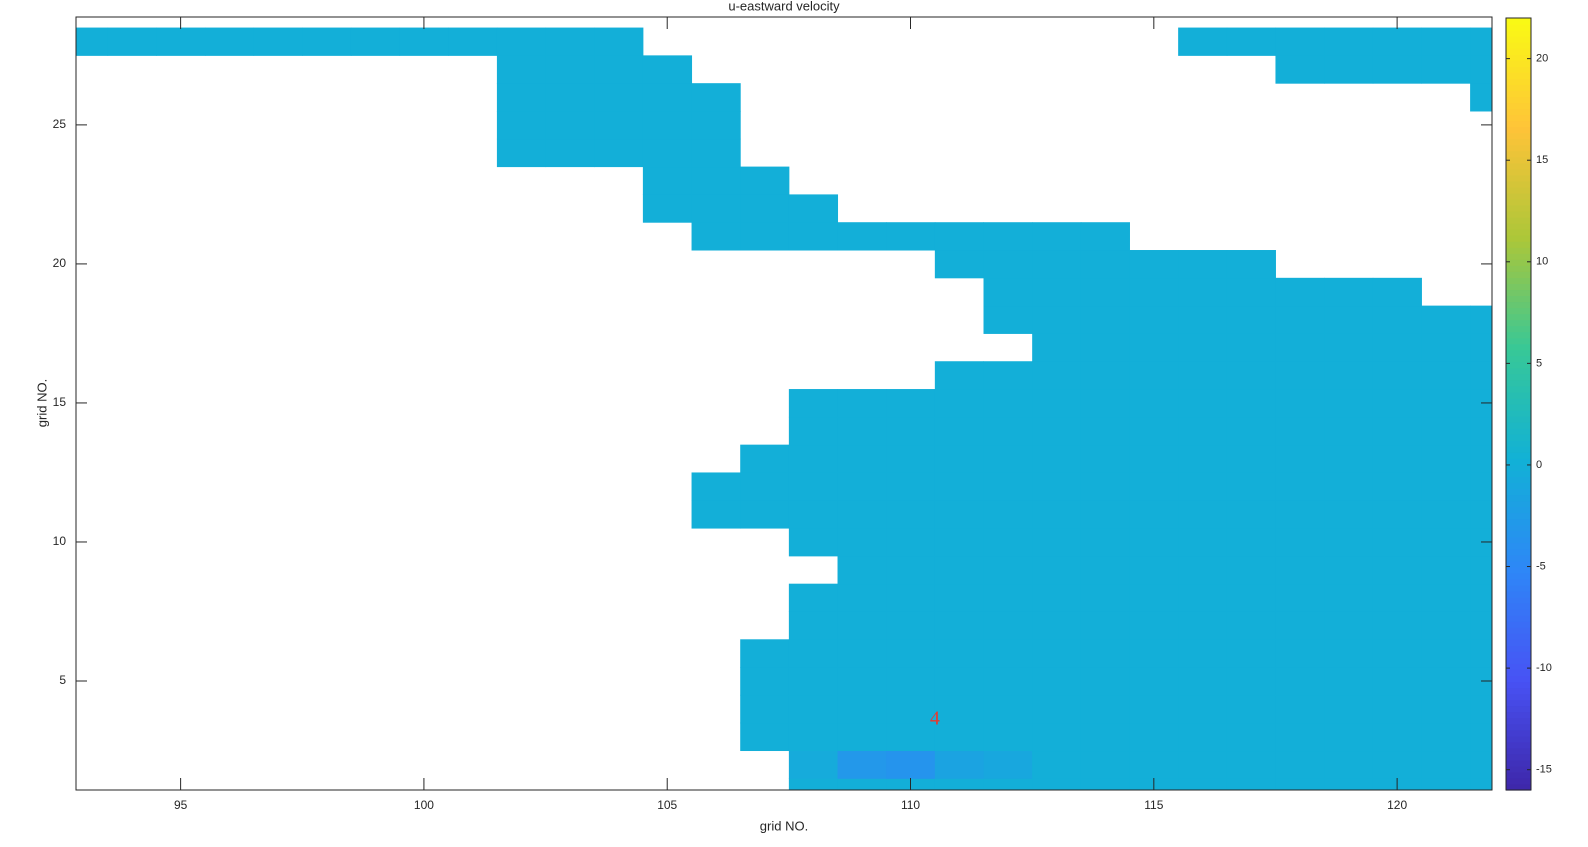  I want to click on colorbar-box, so click(1518, 404).